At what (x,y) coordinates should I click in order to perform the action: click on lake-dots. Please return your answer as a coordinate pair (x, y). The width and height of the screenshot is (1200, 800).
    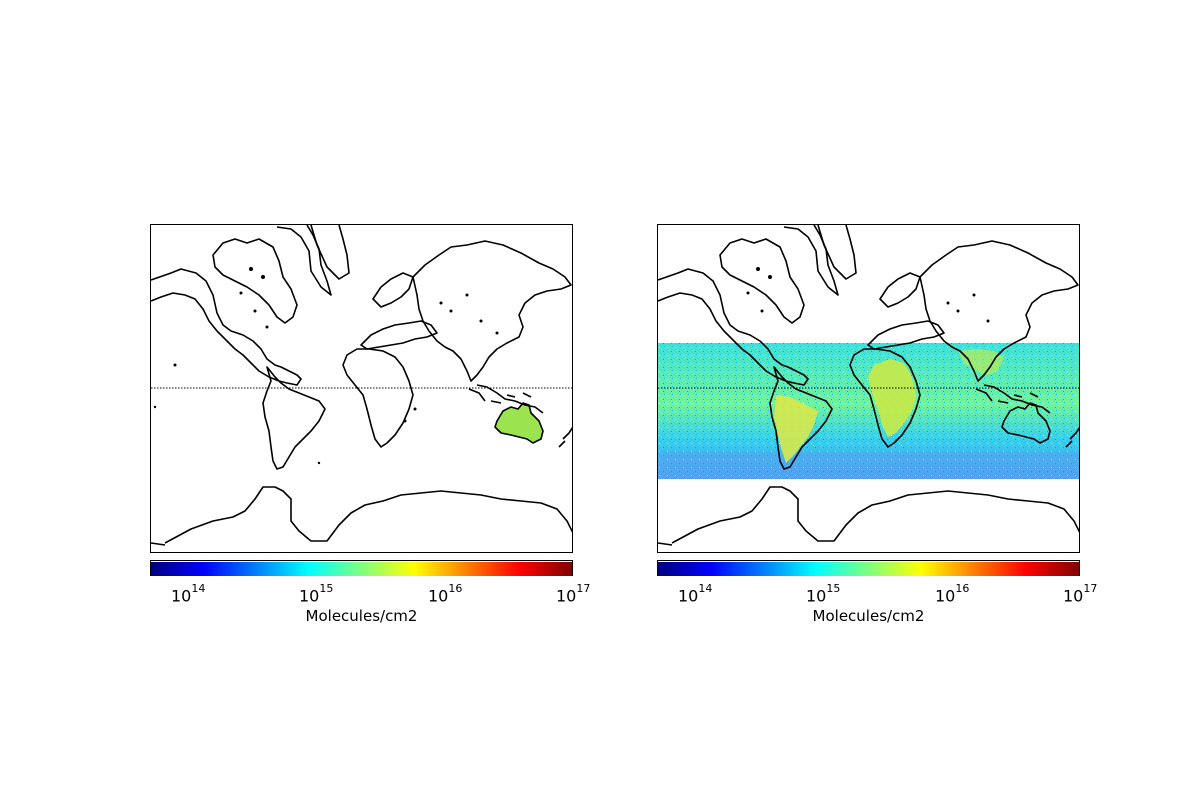
    Looking at the image, I should click on (326, 366).